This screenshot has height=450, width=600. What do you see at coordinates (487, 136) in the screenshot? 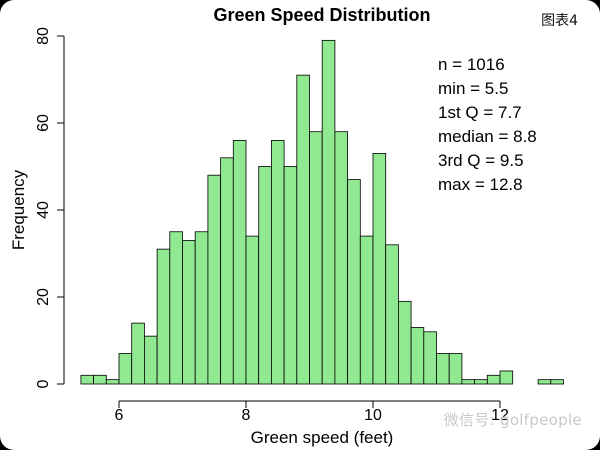
I see `stat-median: median = 8.8` at bounding box center [487, 136].